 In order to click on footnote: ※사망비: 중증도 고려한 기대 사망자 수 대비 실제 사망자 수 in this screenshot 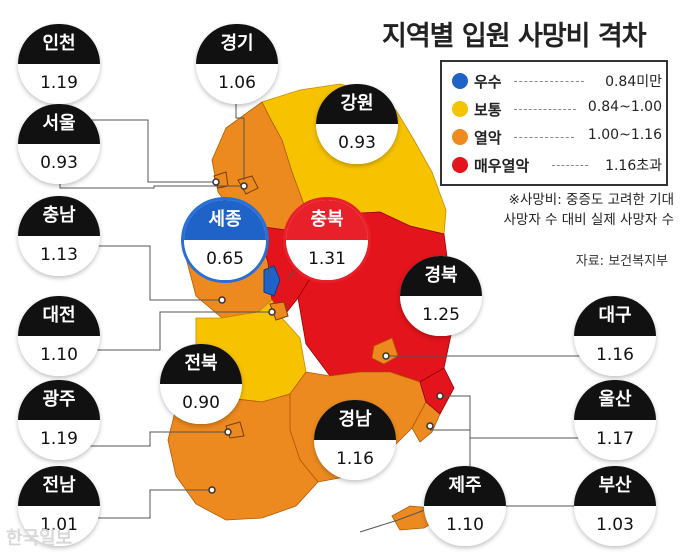, I will do `click(561, 210)`.